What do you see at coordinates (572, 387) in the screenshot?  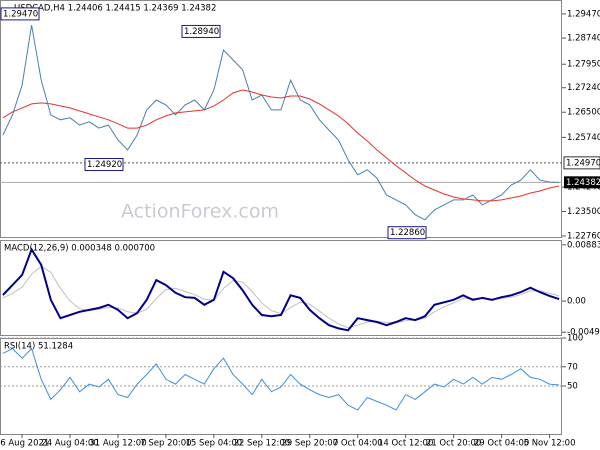 I see `y-tick-label: 50` at bounding box center [572, 387].